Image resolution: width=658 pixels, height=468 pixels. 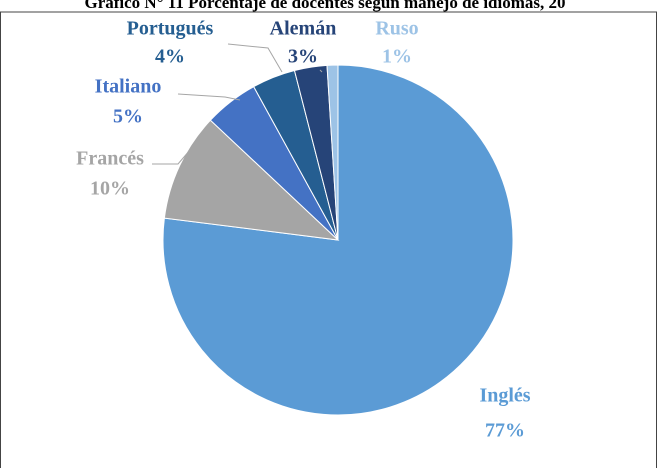 I want to click on slice-category-label: Italiano, so click(x=128, y=87).